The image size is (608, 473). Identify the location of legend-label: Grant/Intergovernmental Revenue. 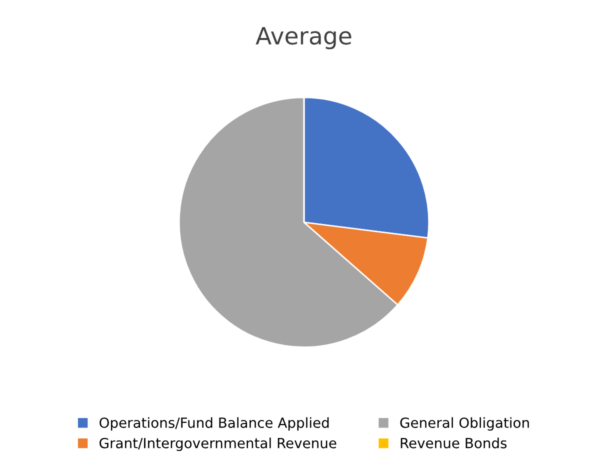
(218, 445).